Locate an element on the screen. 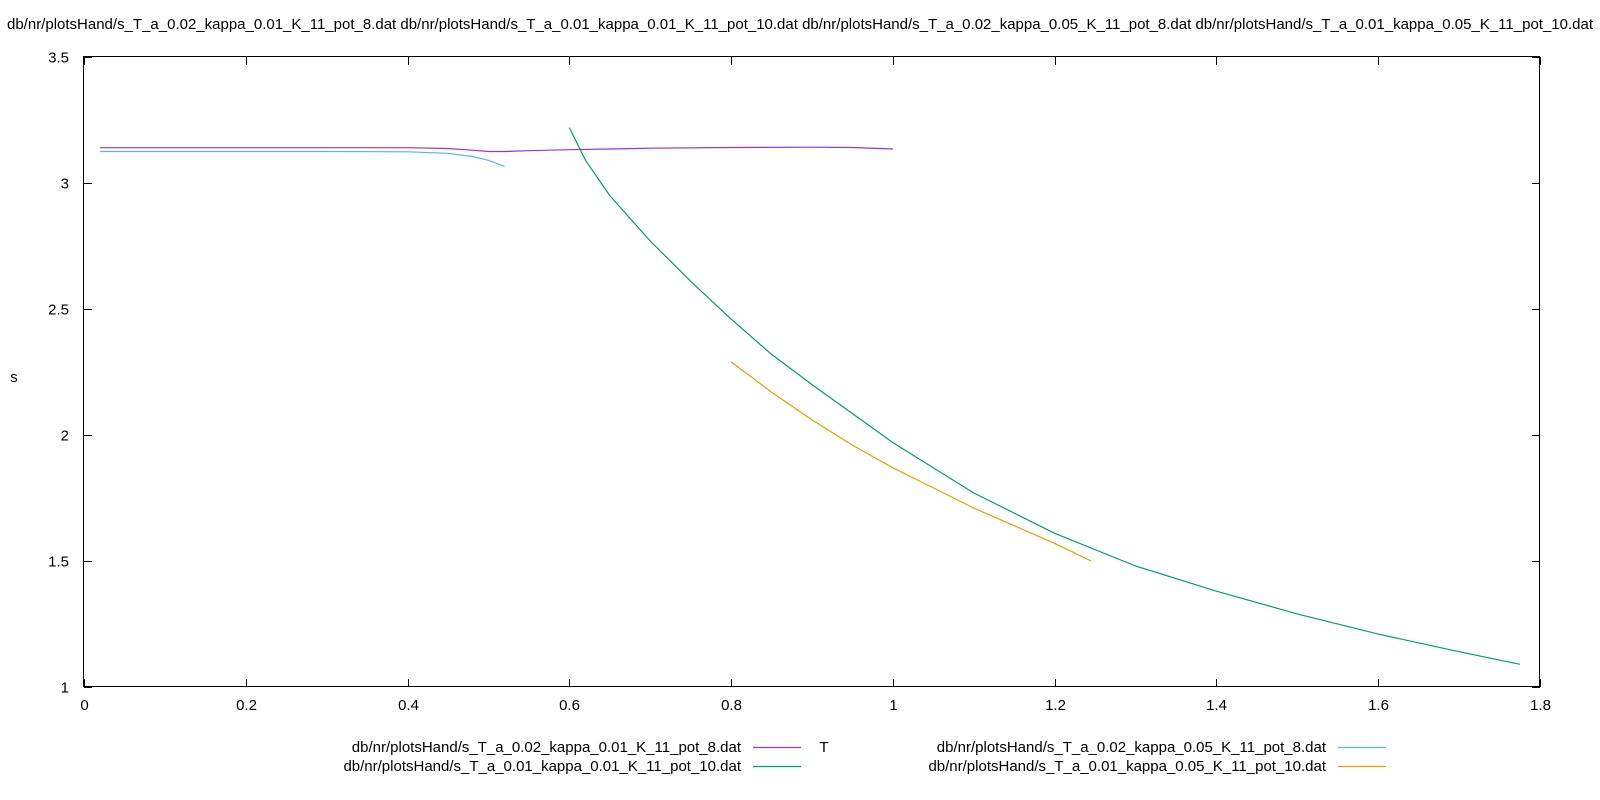 The height and width of the screenshot is (800, 1600). x-tick-label: 0.4 is located at coordinates (408, 705).